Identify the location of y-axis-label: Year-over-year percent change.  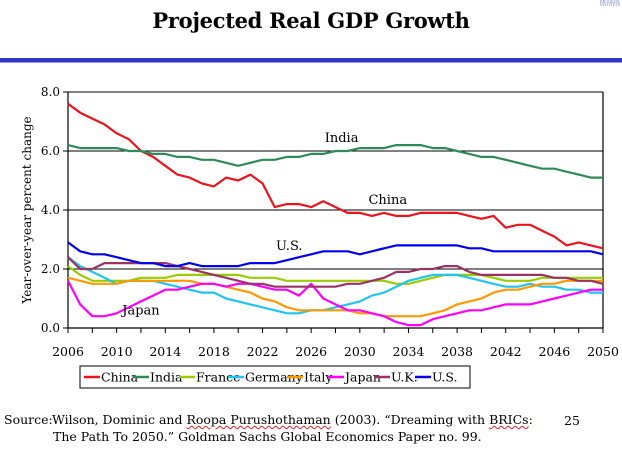
(27, 210).